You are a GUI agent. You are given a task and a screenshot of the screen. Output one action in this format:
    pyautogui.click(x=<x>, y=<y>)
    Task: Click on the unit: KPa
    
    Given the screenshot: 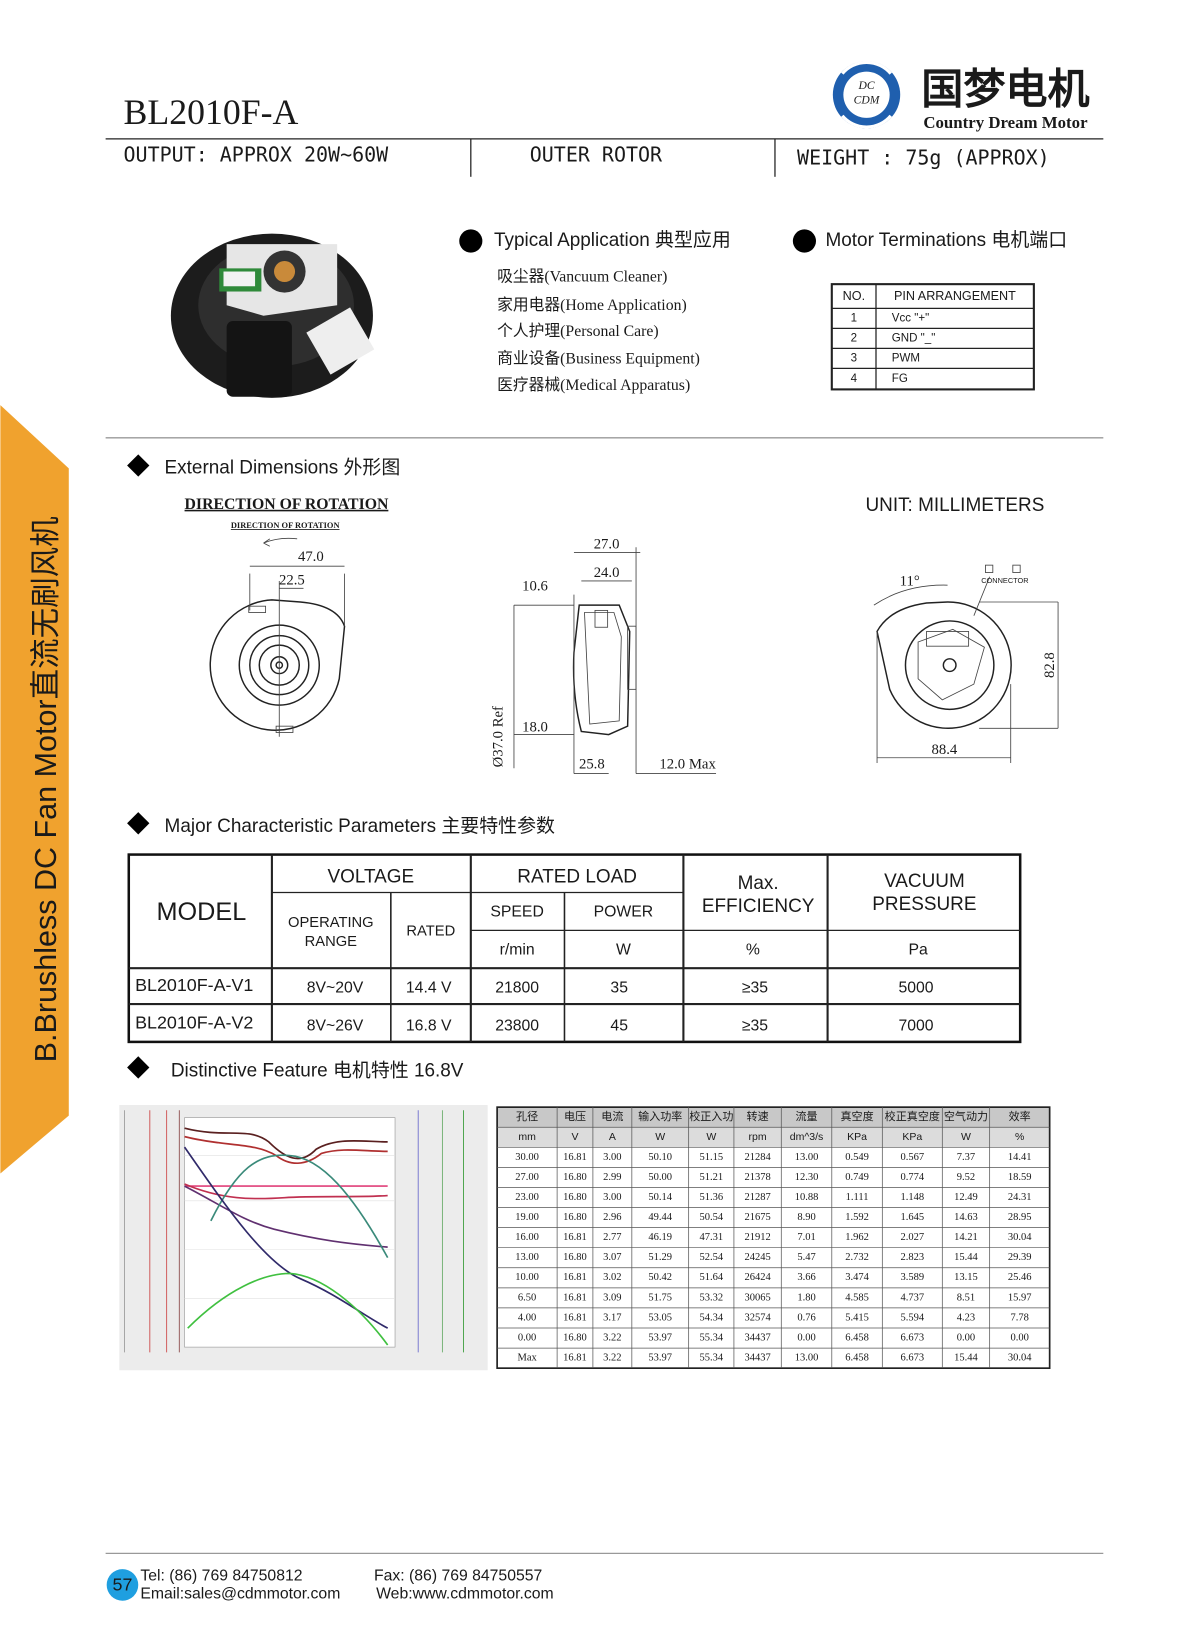 What is the action you would take?
    pyautogui.click(x=912, y=1137)
    